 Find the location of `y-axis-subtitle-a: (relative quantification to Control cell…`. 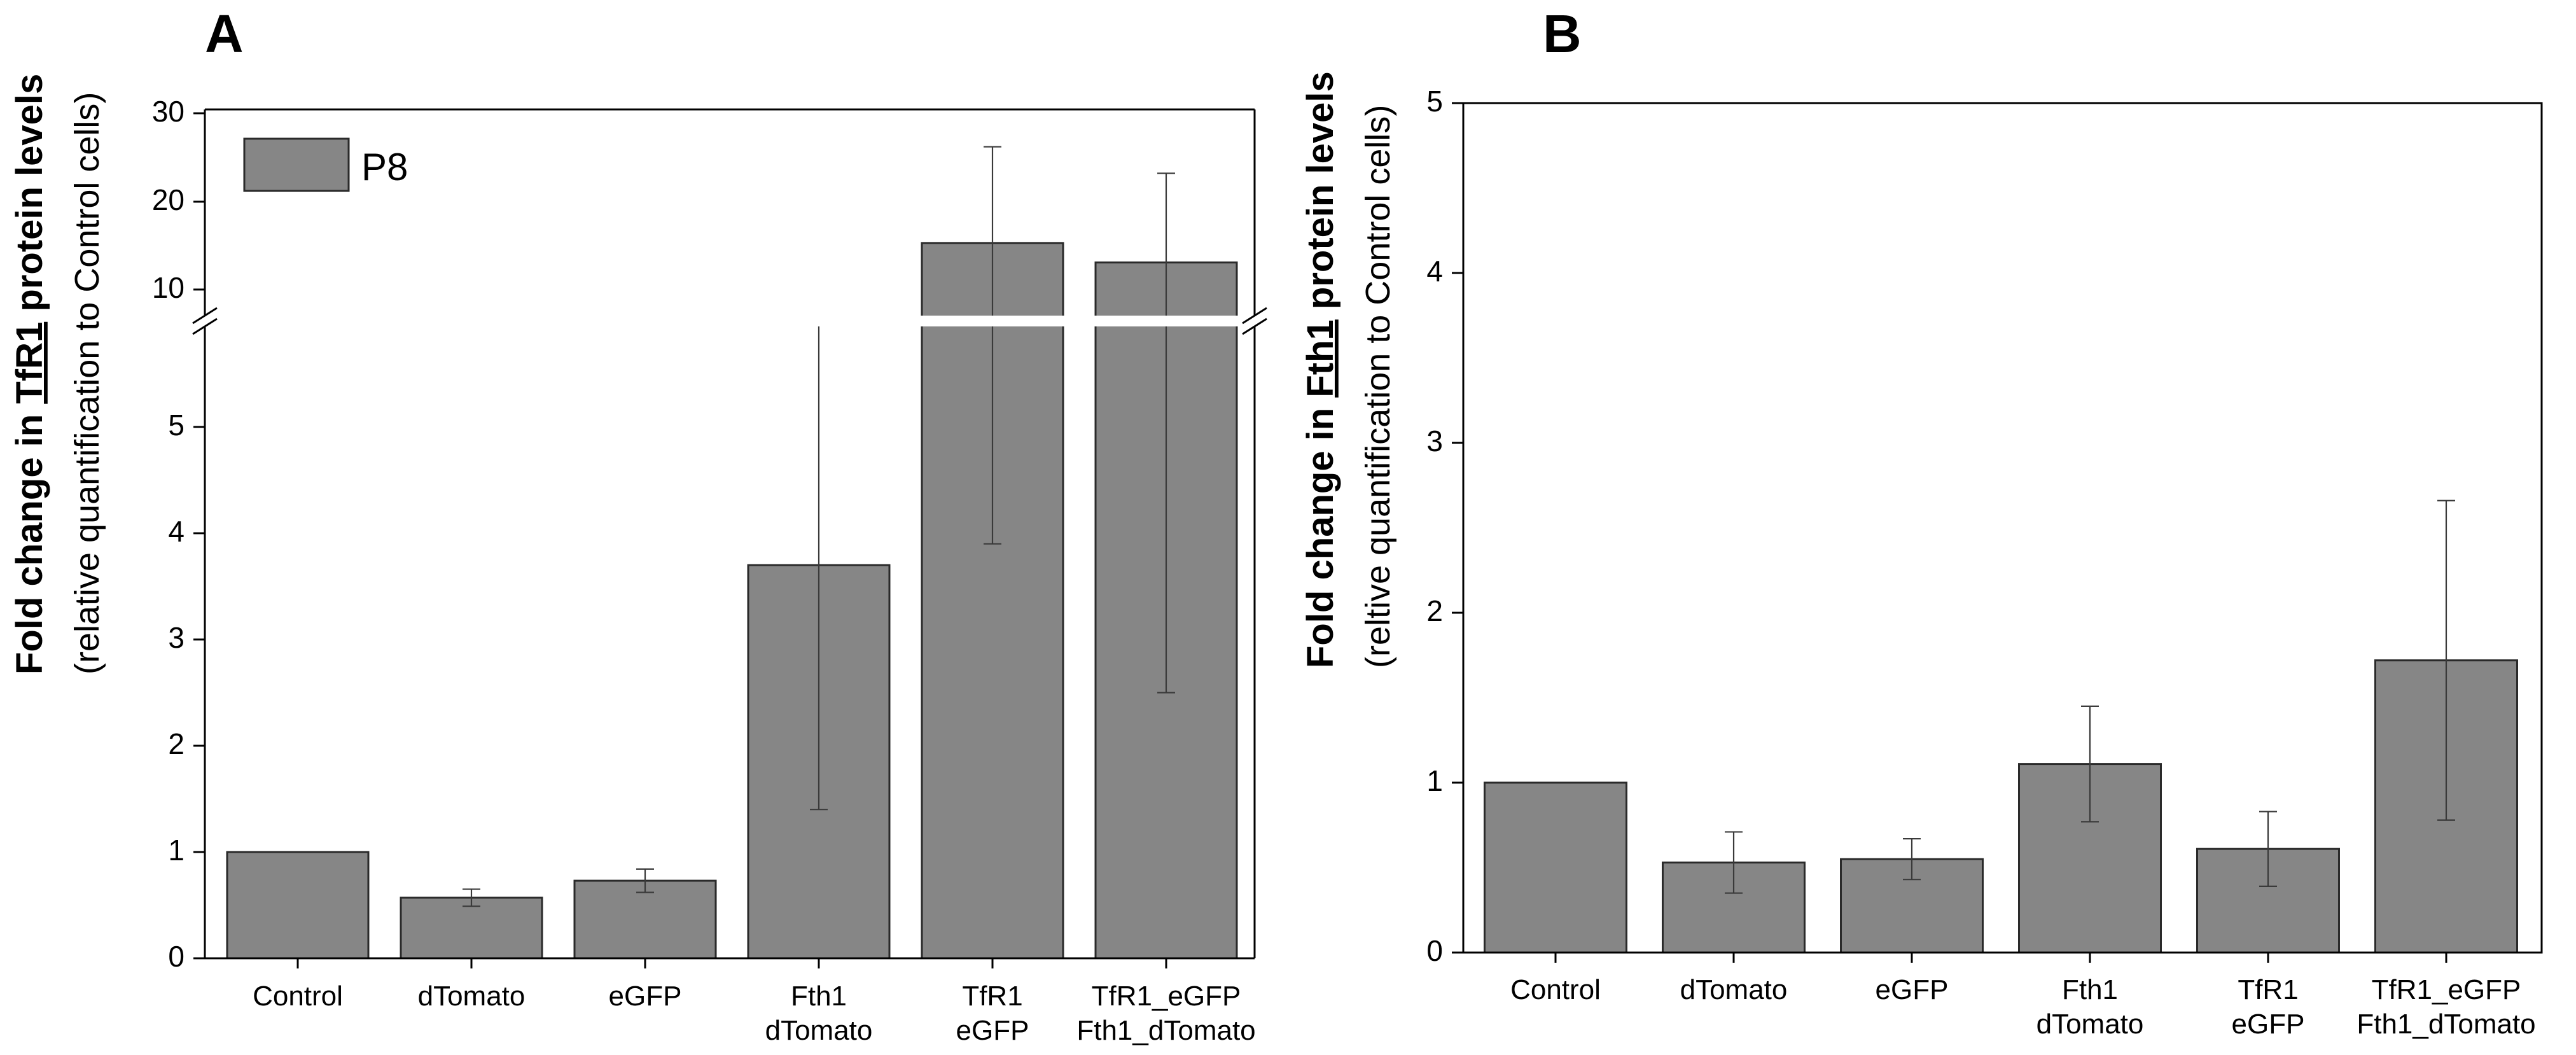

y-axis-subtitle-a: (relative quantification to Control cell… is located at coordinates (87, 383).